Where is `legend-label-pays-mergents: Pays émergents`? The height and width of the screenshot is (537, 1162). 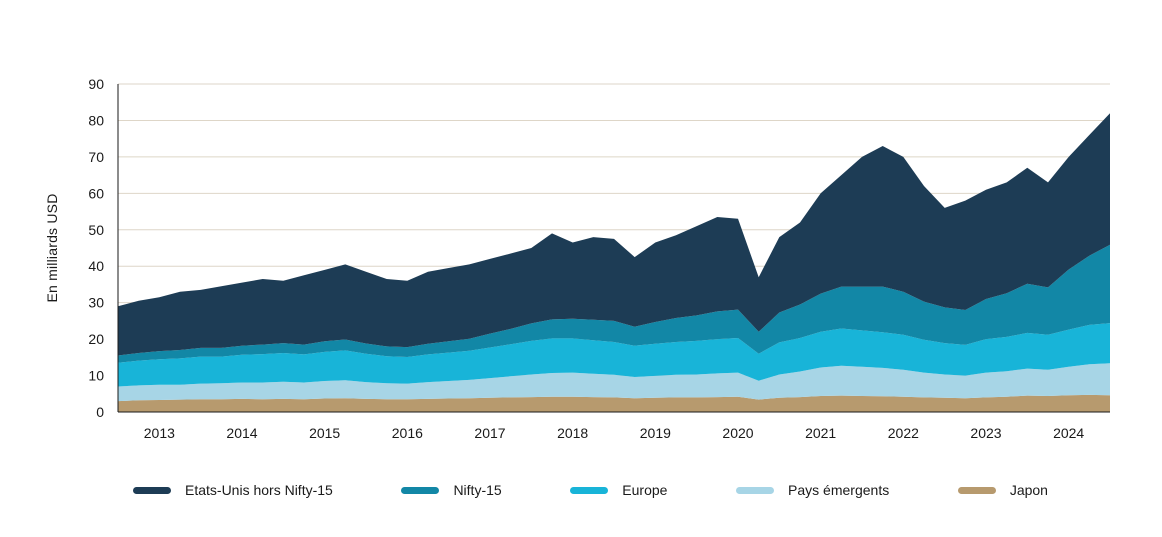
legend-label-pays-mergents: Pays émergents is located at coordinates (839, 490).